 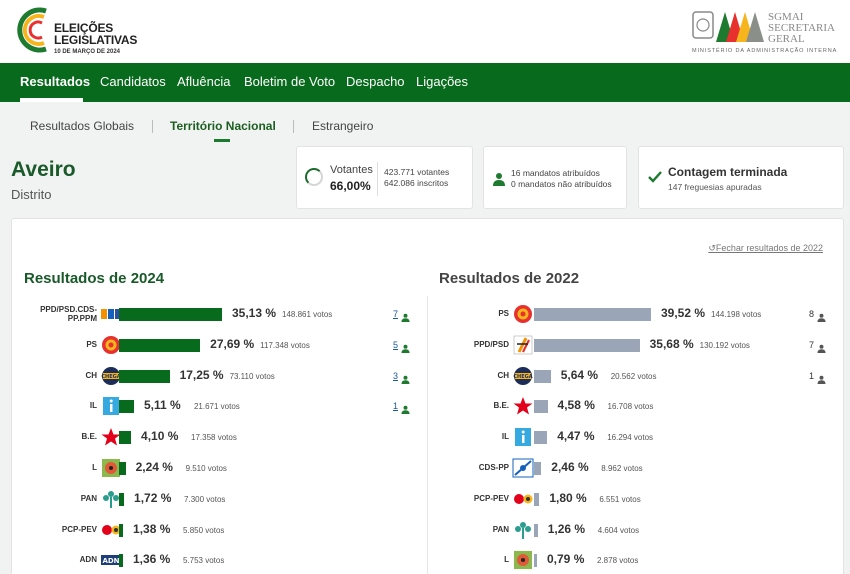 What do you see at coordinates (396, 344) in the screenshot?
I see `result-seats: 5` at bounding box center [396, 344].